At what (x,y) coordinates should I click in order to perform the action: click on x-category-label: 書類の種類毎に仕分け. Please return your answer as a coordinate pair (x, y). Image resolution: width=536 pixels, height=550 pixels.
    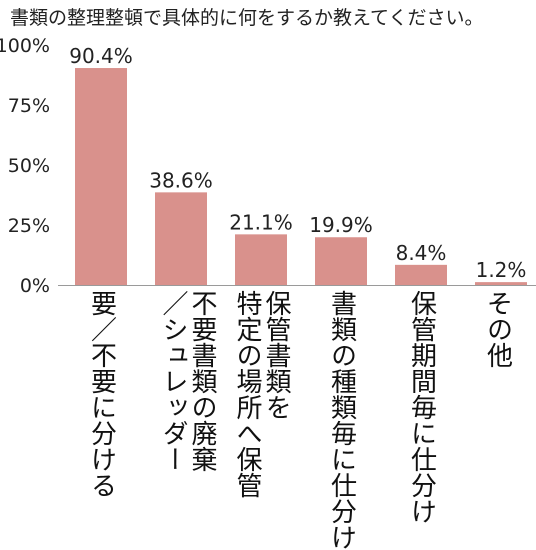
    Looking at the image, I should click on (342, 420).